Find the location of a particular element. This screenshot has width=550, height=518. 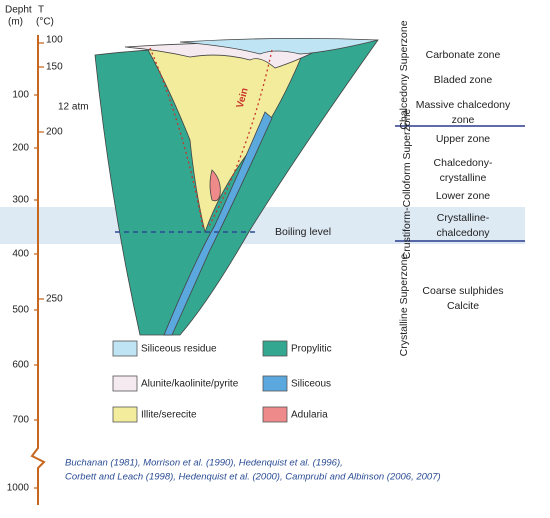

zone: Chalcedony- is located at coordinates (463, 163).